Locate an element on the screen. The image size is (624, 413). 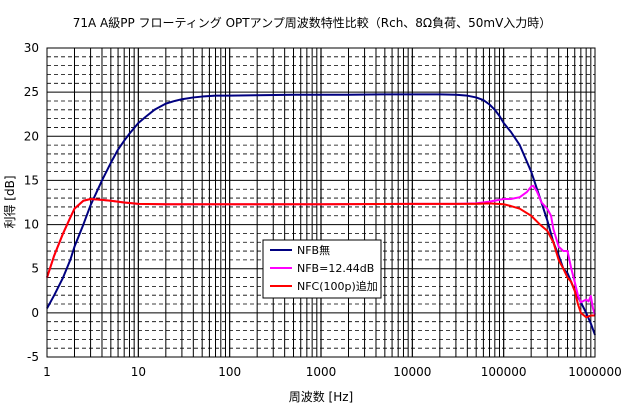
y-tick-label: 25 is located at coordinates (31, 92).